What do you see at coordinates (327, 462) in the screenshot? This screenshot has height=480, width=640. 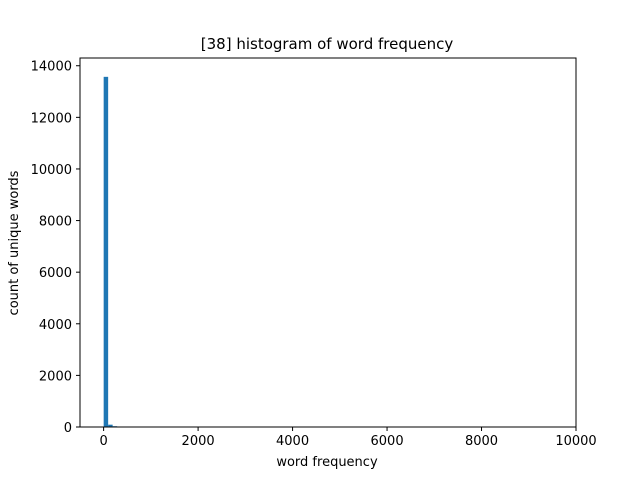 I see `x-axis-label: word frequency` at bounding box center [327, 462].